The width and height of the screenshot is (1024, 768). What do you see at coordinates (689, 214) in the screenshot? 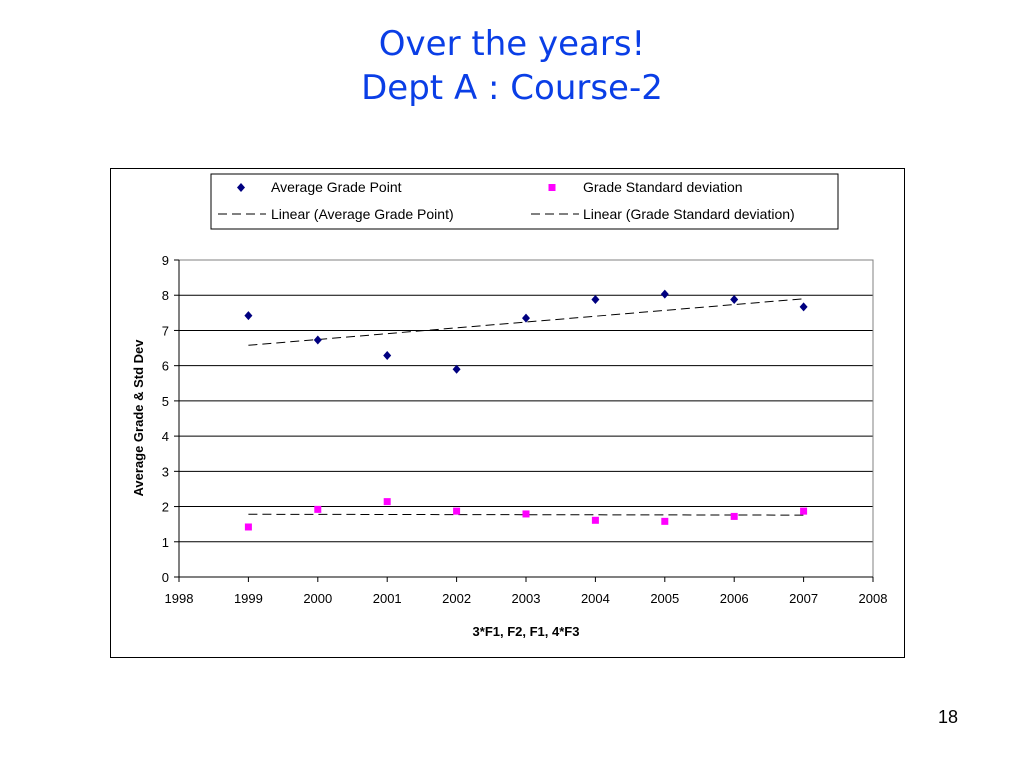
I see `legend-label-trend-std: Linear (Grade Standard deviation)` at bounding box center [689, 214].